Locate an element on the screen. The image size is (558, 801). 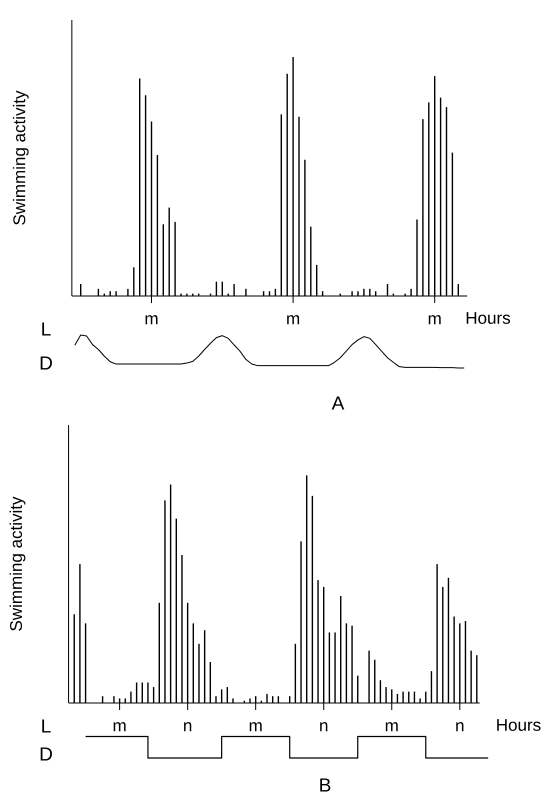
text: A is located at coordinates (338, 403).